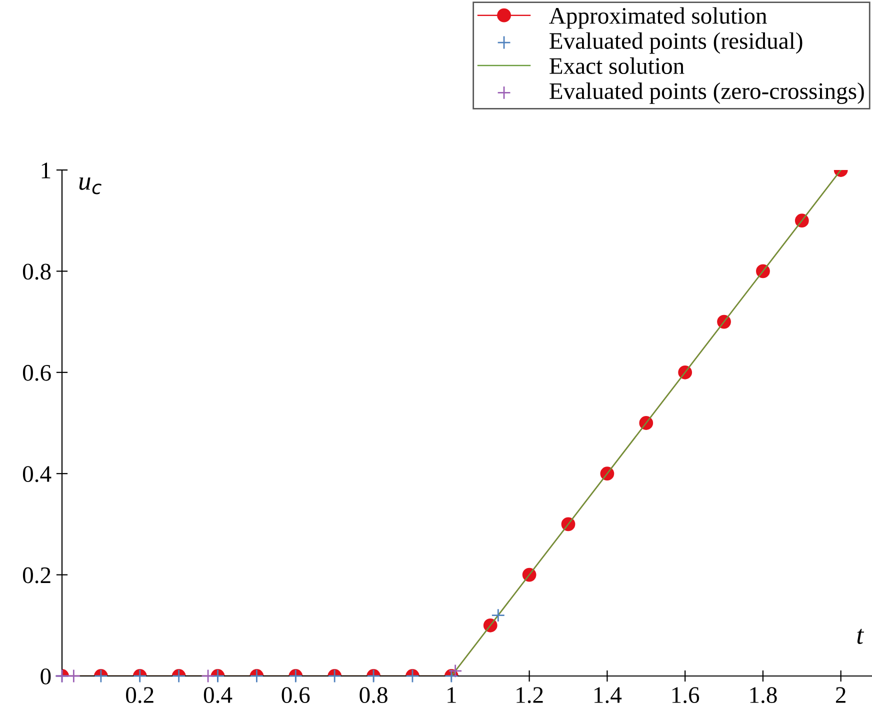 Image resolution: width=872 pixels, height=720 pixels. What do you see at coordinates (676, 43) in the screenshot?
I see `legend-label: Evaluated points (residual)` at bounding box center [676, 43].